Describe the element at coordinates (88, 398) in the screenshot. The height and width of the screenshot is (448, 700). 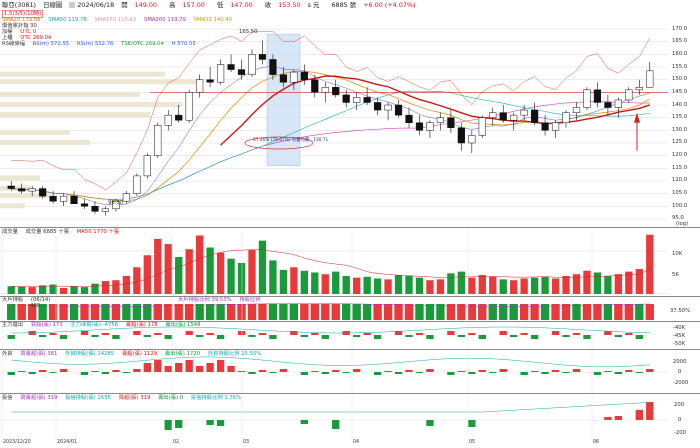
I see `trust-hold: 投信持股(張) 1635` at that location.